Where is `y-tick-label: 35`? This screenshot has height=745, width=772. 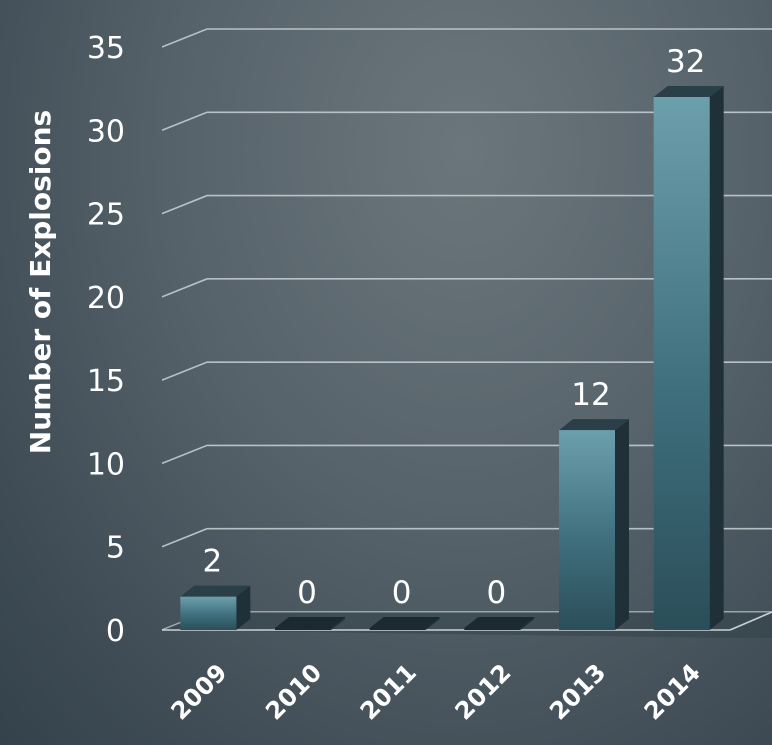
y-tick-label: 35 is located at coordinates (106, 48).